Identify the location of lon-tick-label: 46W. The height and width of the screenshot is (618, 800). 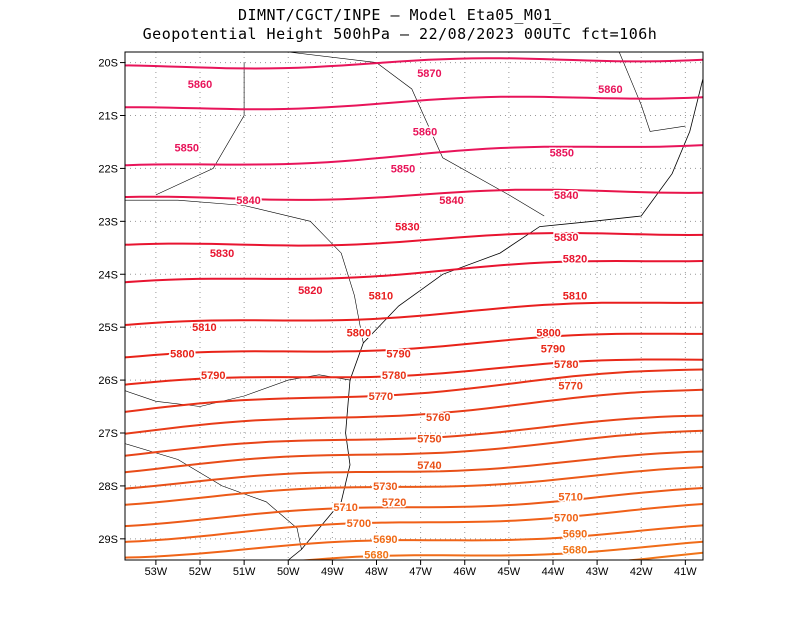
(464, 572).